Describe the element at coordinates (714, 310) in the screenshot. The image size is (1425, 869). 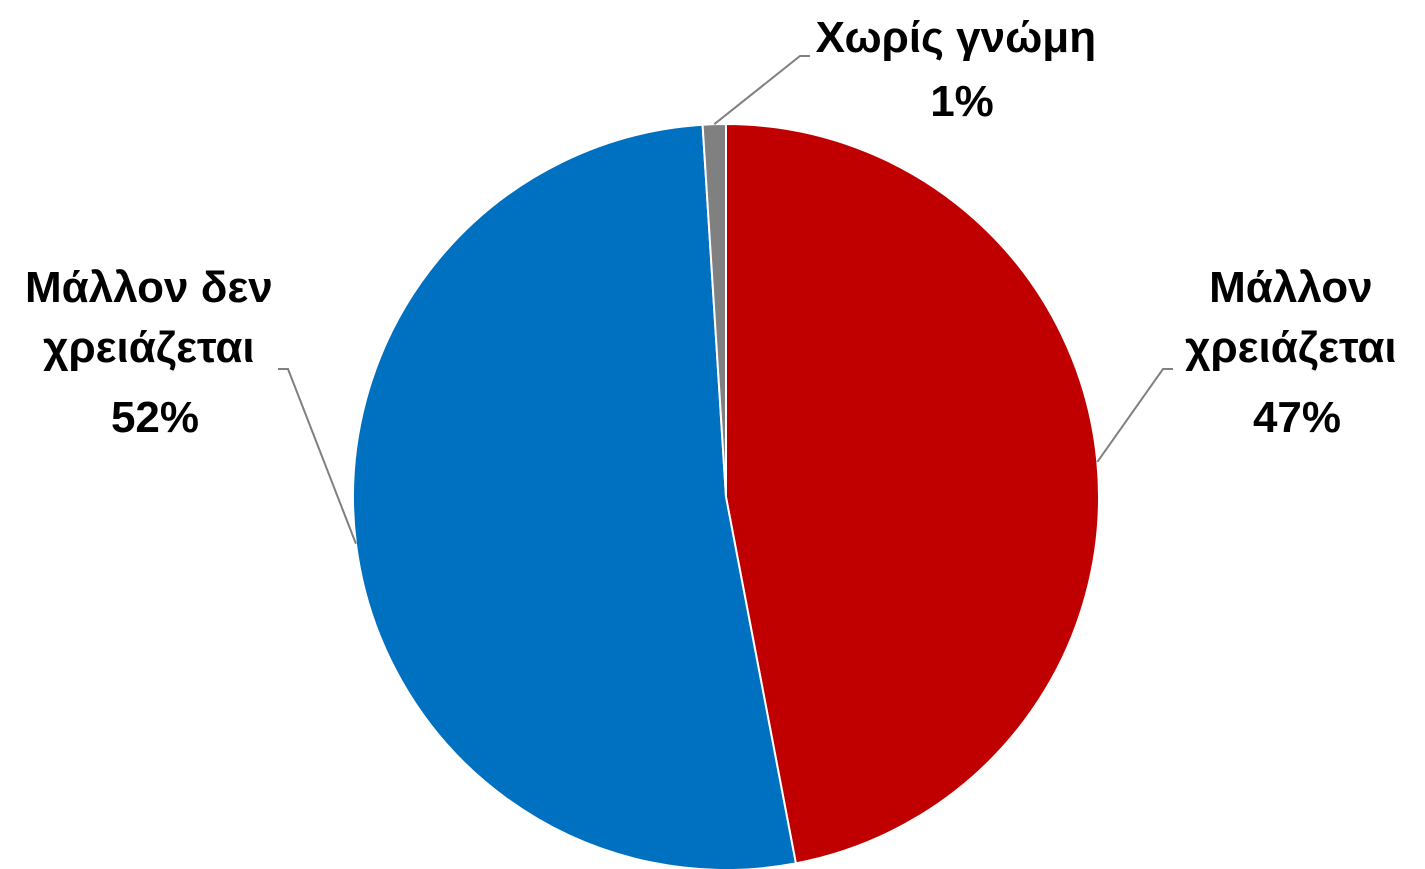
I see `pie-slice-no-opinion` at that location.